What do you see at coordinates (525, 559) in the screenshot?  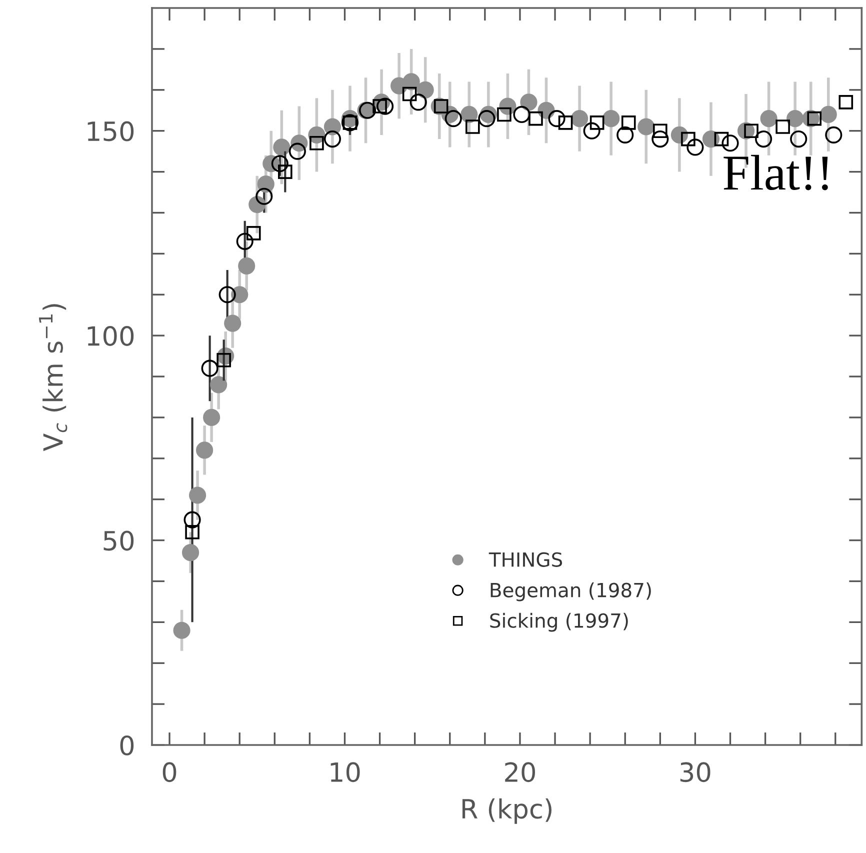 I see `legend-label: THINGS` at bounding box center [525, 559].